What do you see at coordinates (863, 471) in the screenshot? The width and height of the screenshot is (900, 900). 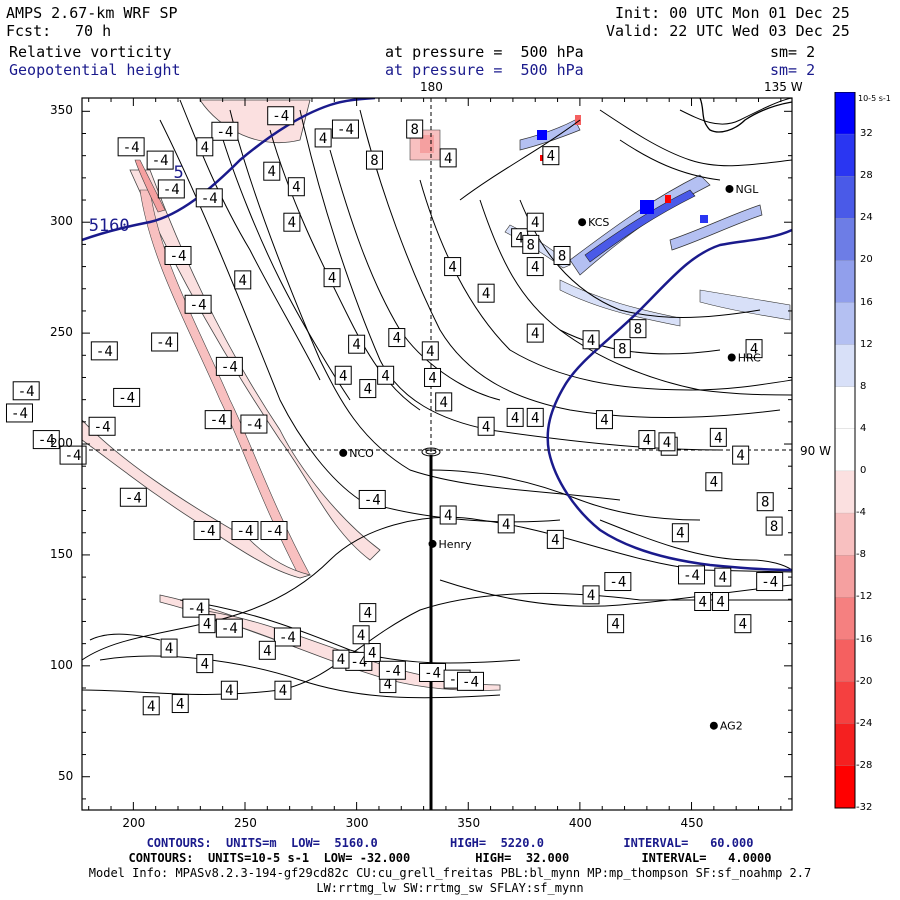 I see `colorbar-label: 0` at bounding box center [863, 471].